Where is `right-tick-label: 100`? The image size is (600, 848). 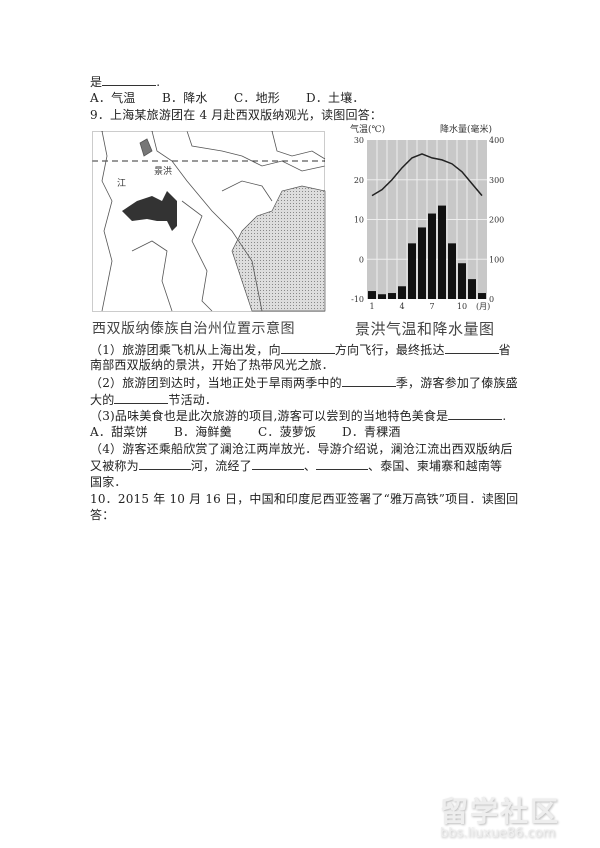 right-tick-label: 100 is located at coordinates (496, 259).